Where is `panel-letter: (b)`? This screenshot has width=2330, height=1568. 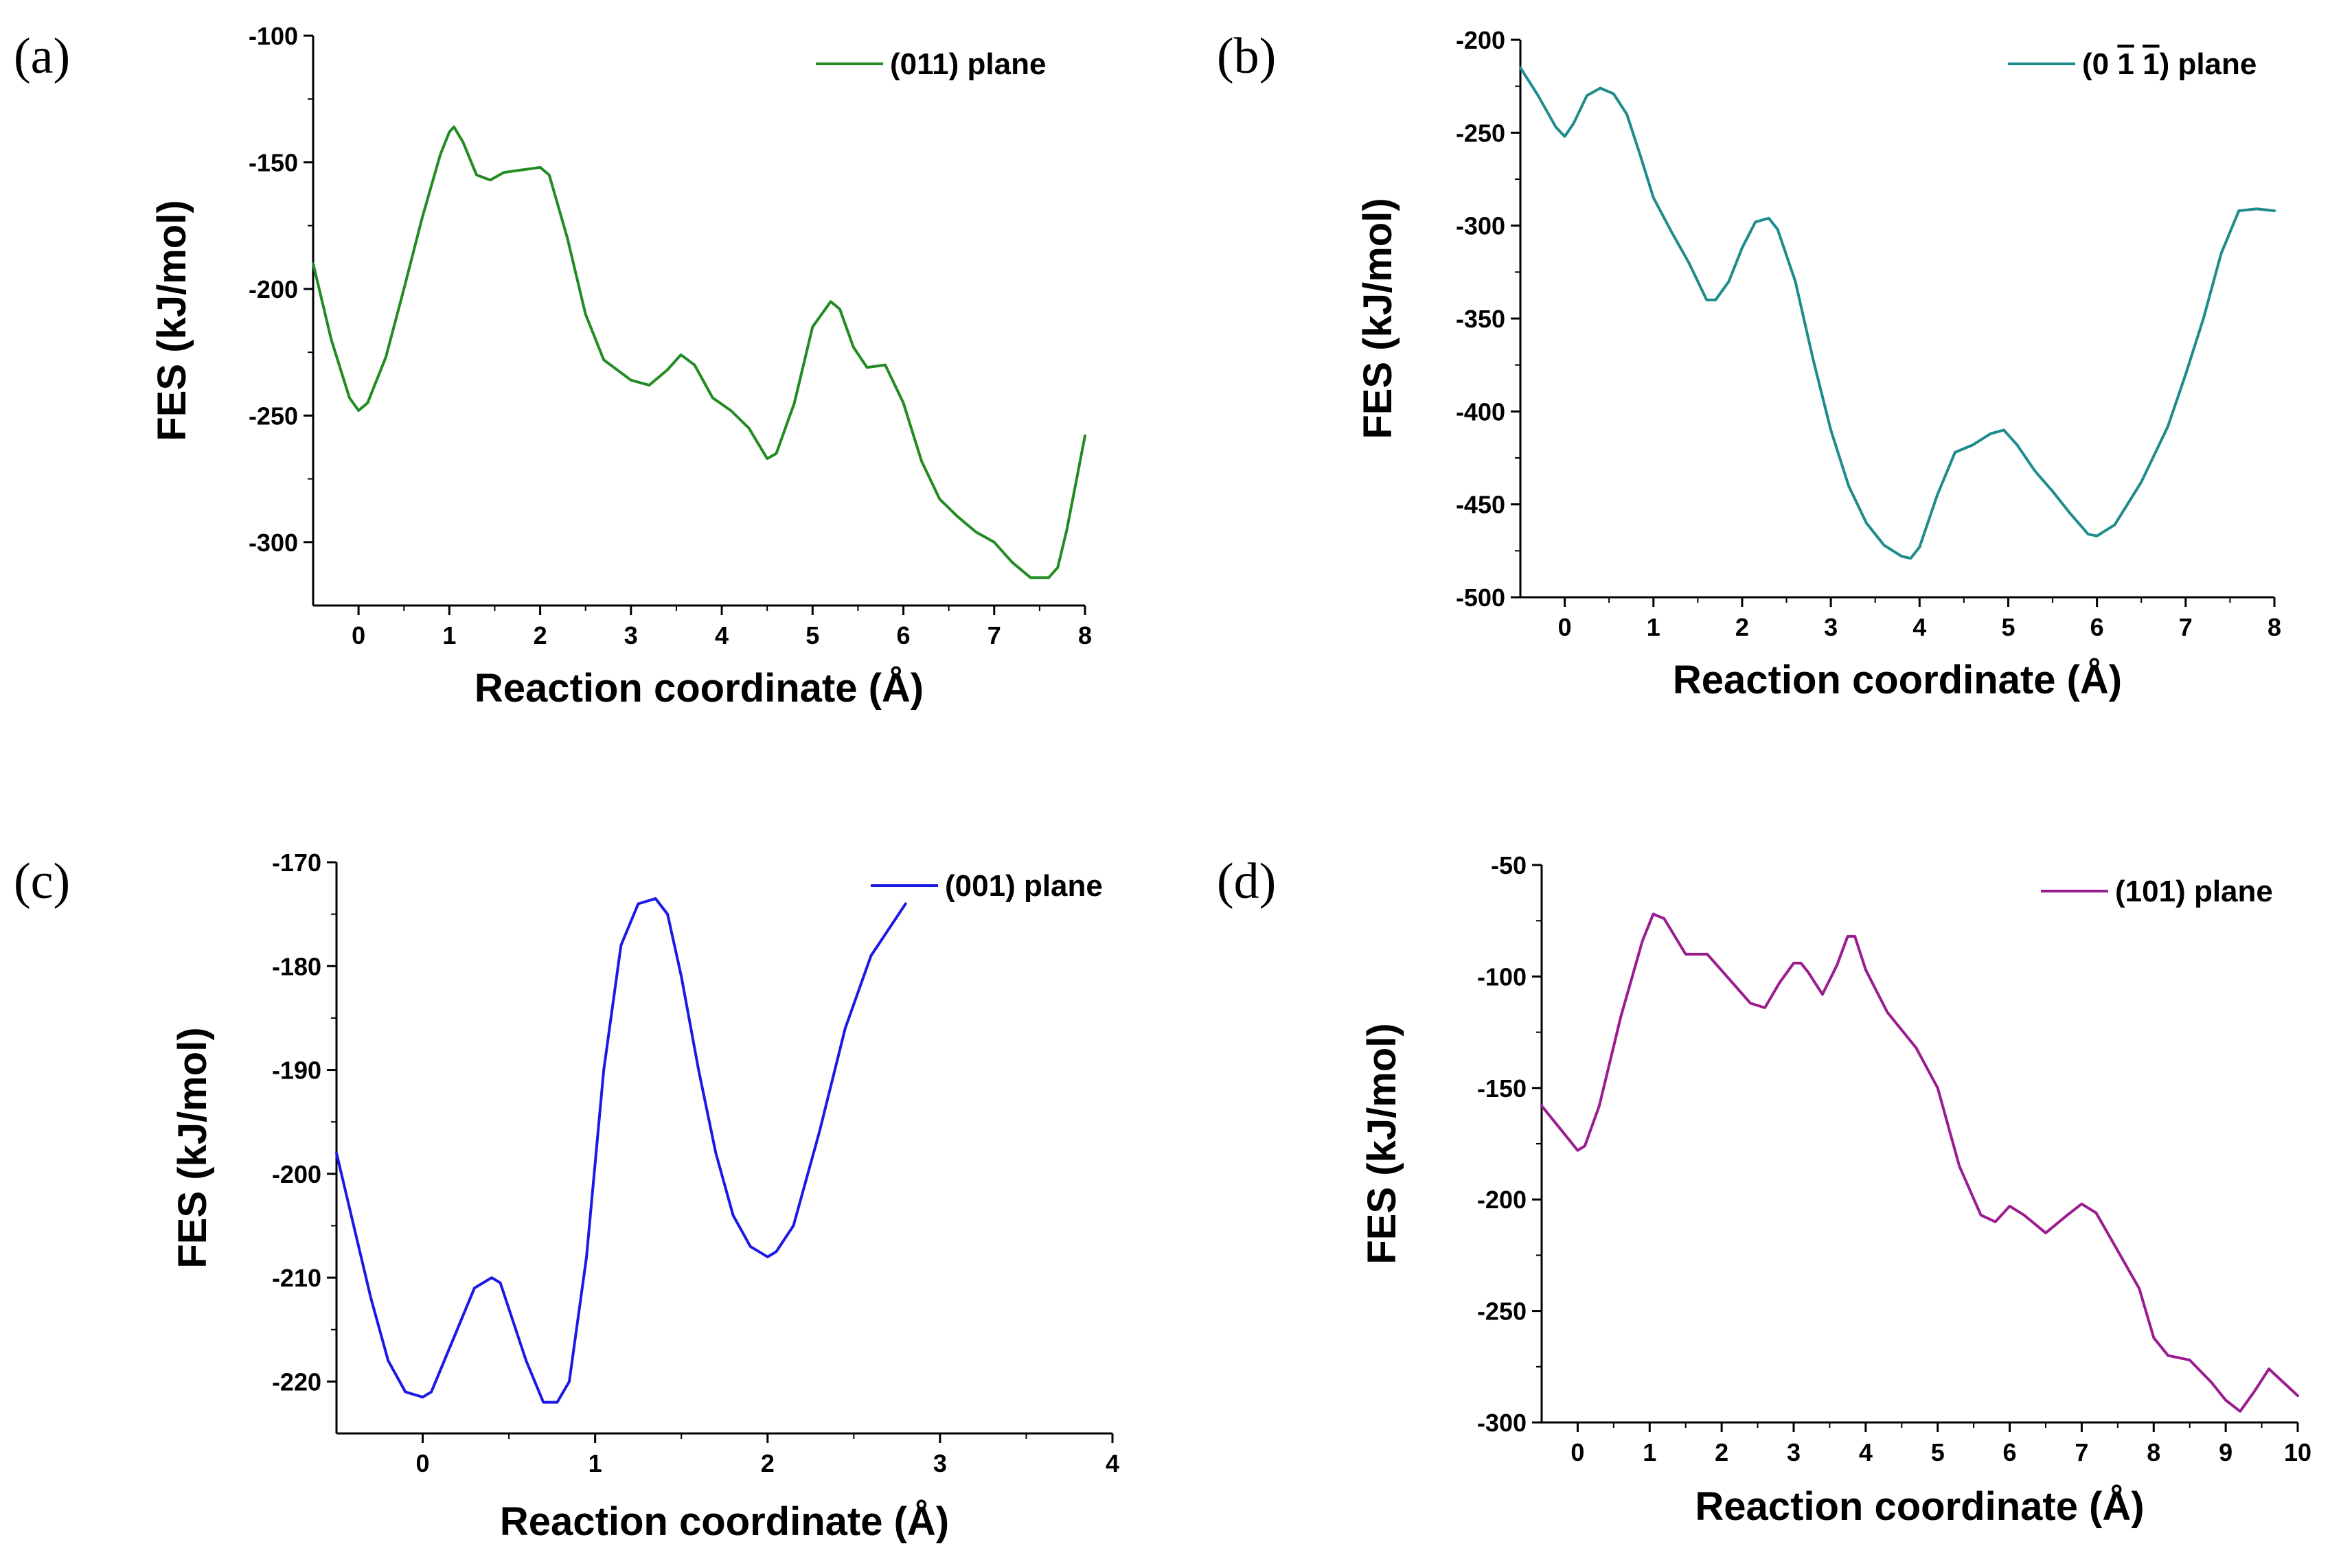 panel-letter: (b) is located at coordinates (1247, 56).